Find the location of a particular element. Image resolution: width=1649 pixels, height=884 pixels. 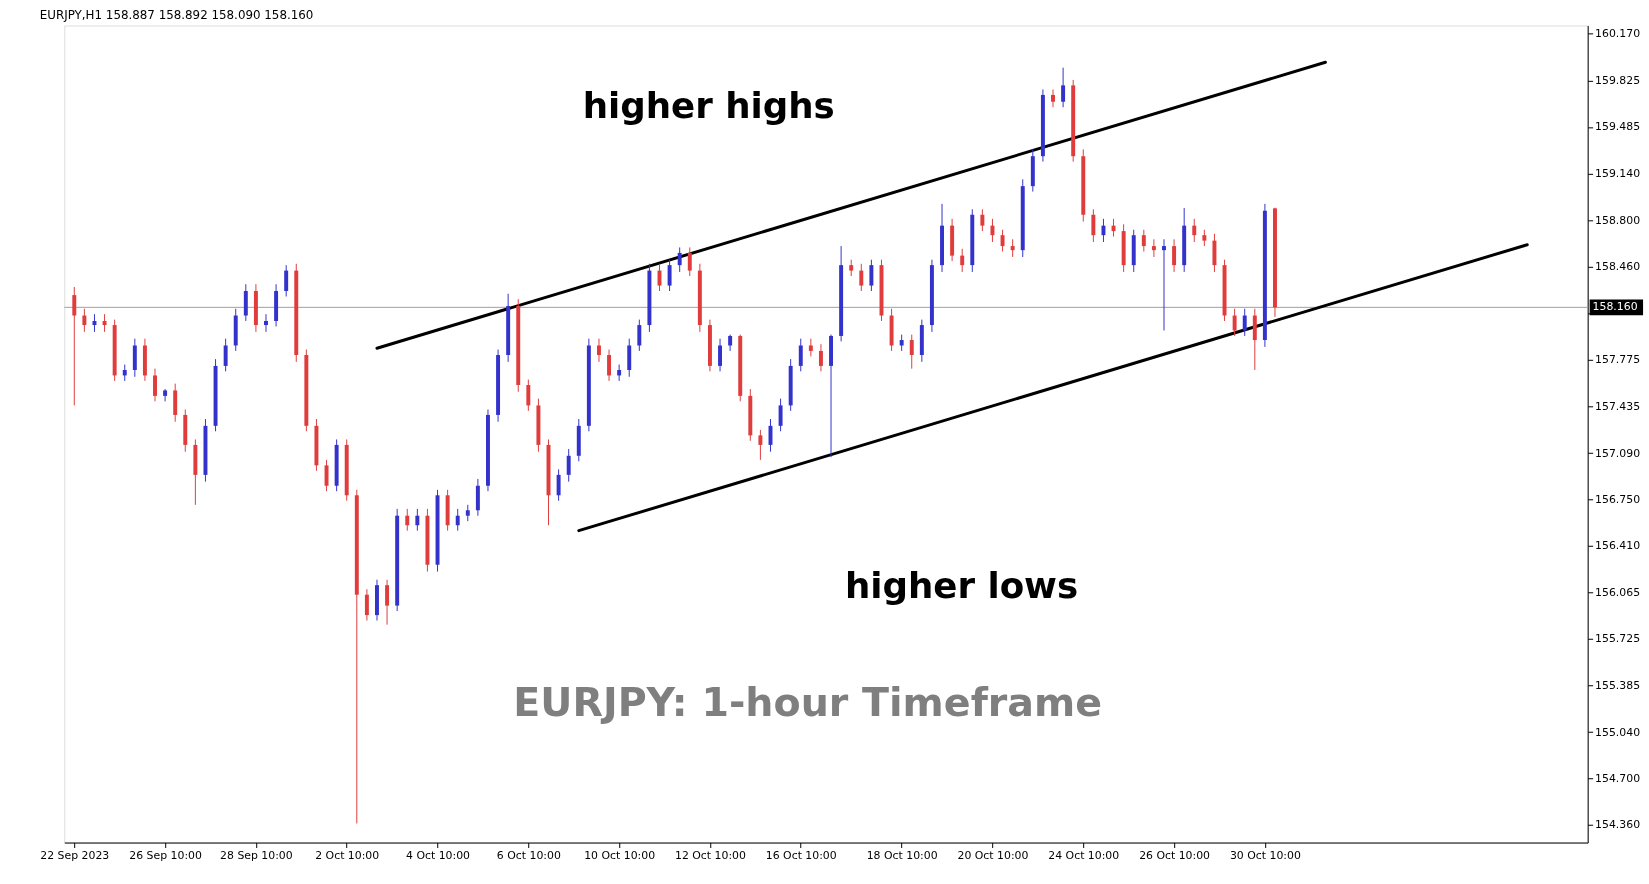

x-tick-label: 18 Oct 10:00 is located at coordinates (902, 855).